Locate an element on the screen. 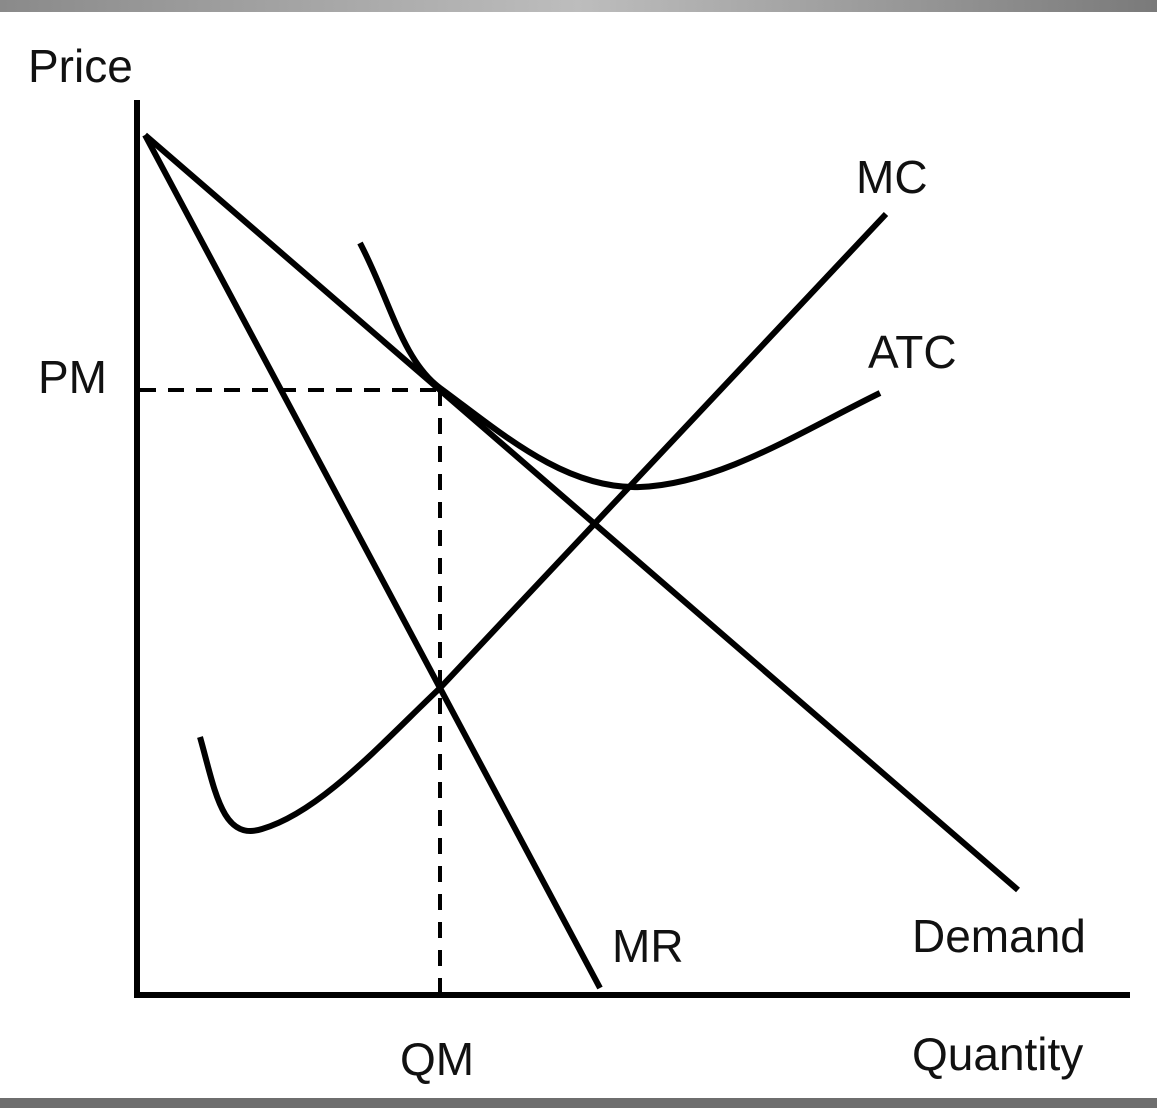 The height and width of the screenshot is (1108, 1157). x-axis-label: Quantity is located at coordinates (997, 1054).